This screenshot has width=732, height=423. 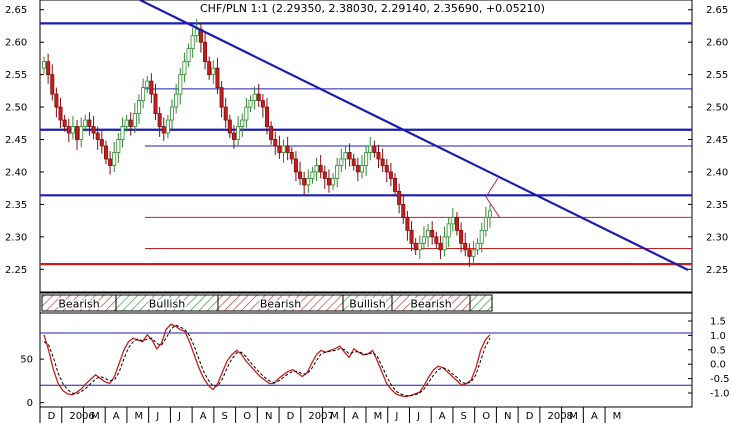 What do you see at coordinates (81, 416) in the screenshot?
I see `x-tick-label: 2006` at bounding box center [81, 416].